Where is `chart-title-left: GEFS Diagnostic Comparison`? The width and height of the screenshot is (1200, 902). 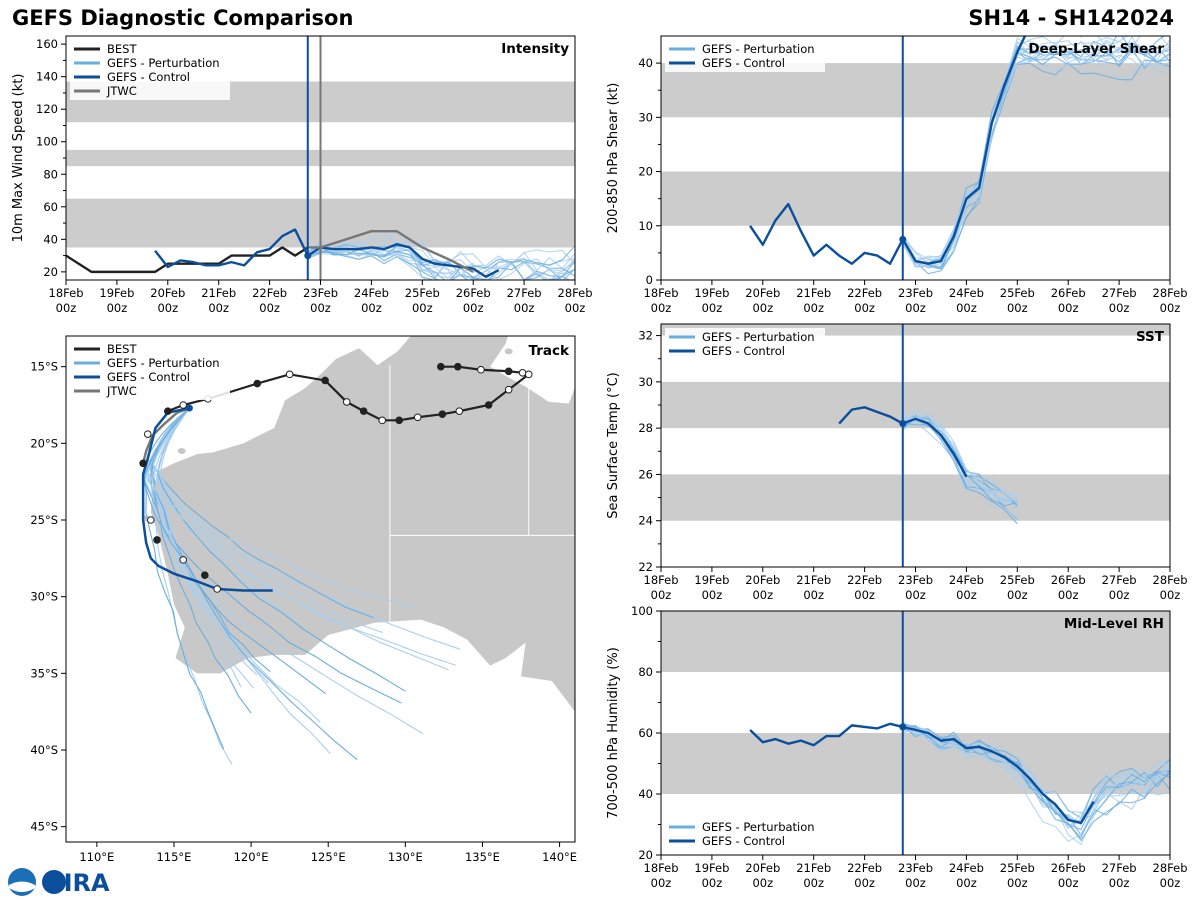
chart-title-left: GEFS Diagnostic Comparison is located at coordinates (183, 18).